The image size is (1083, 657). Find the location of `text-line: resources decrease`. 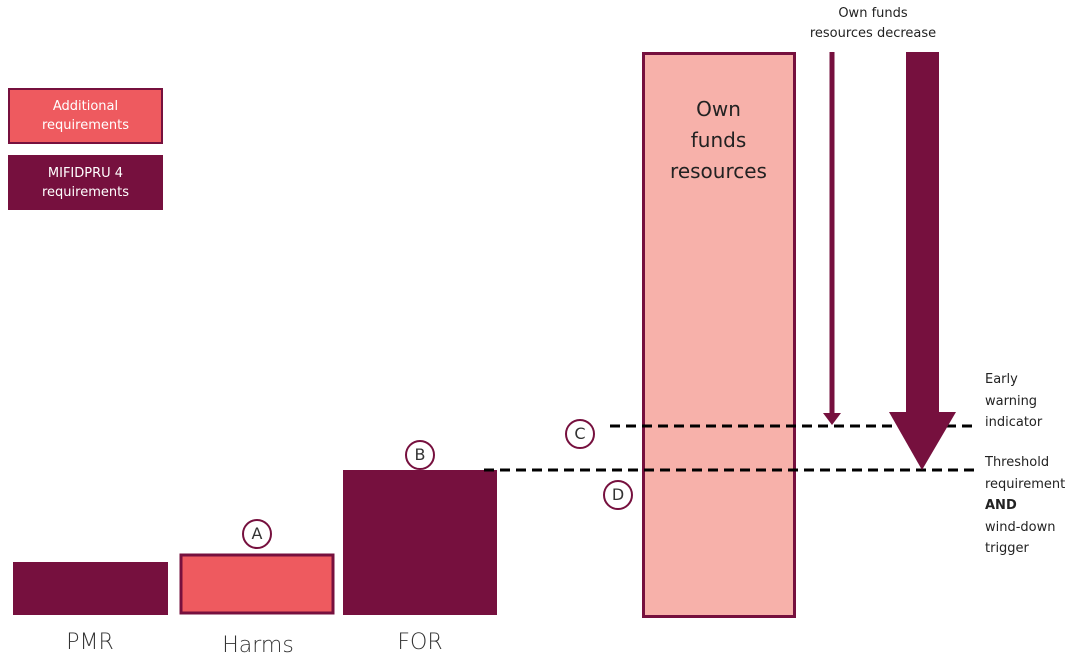

text-line: resources decrease is located at coordinates (873, 33).